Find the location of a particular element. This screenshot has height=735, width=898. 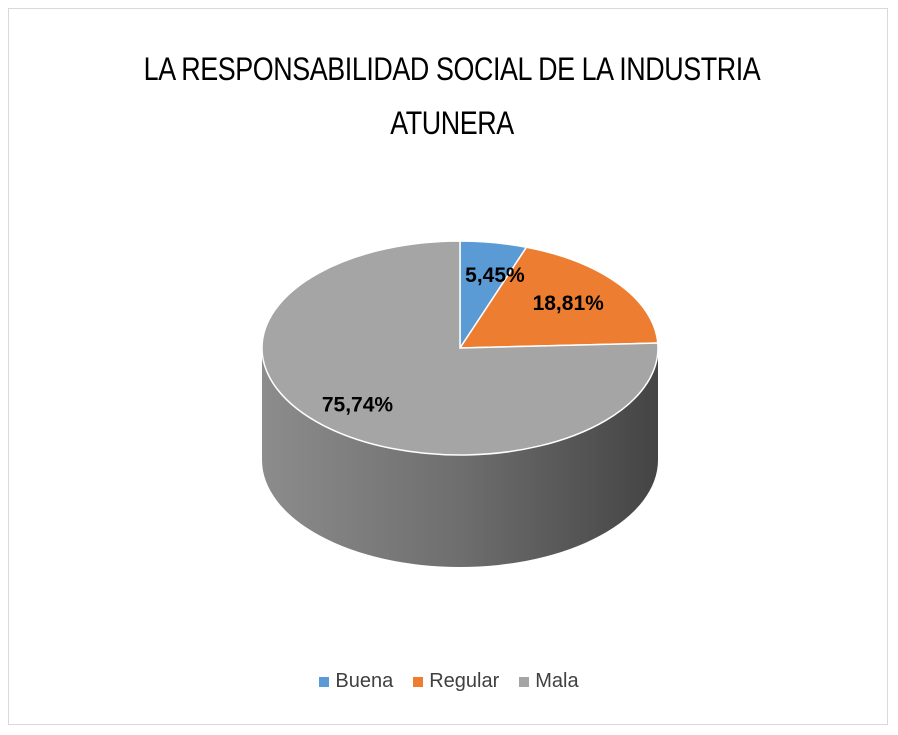

data-label: 18,81% is located at coordinates (569, 303).